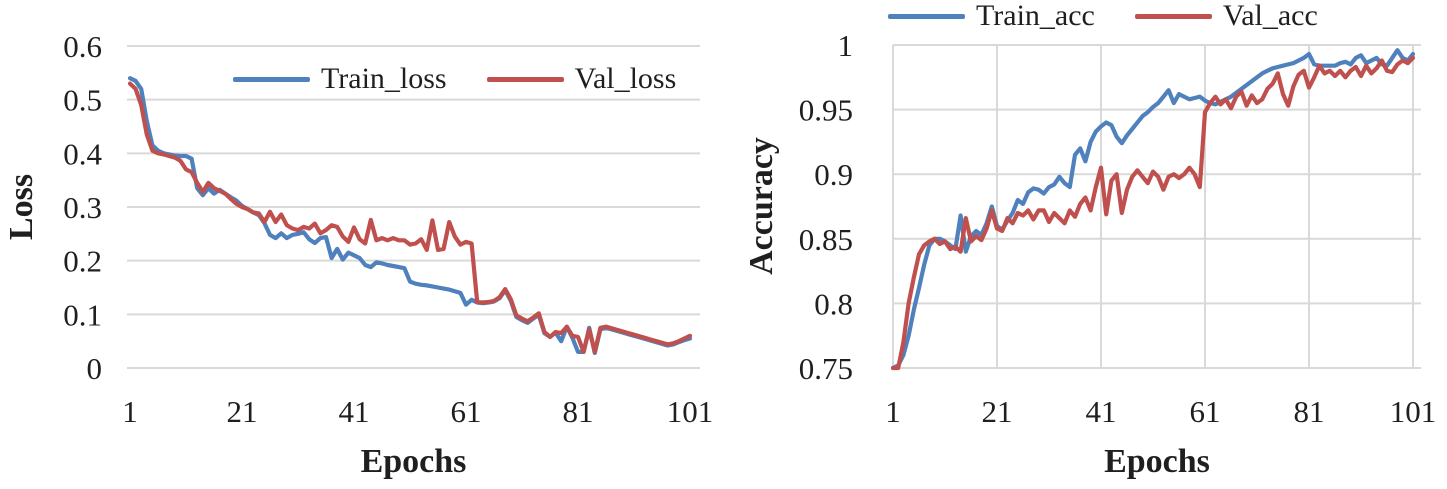  Describe the element at coordinates (82, 100) in the screenshot. I see `y-tick-label: 0.5` at that location.